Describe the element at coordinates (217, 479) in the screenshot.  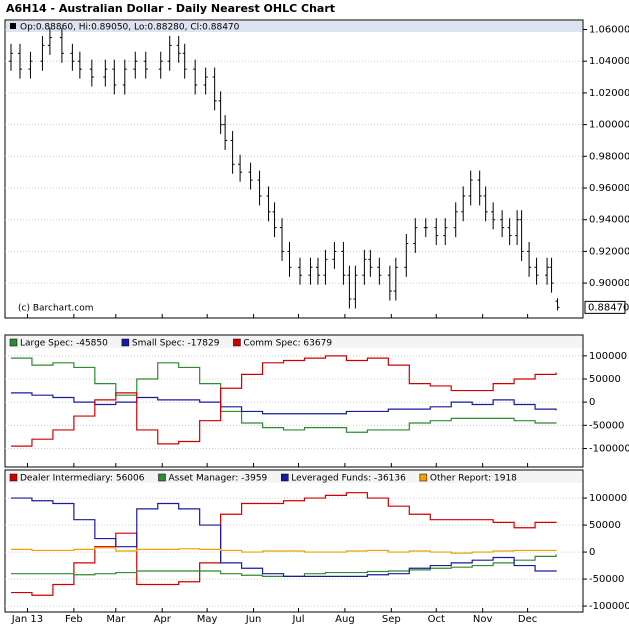
I see `legend-label: Asset Manager: -3959` at that location.